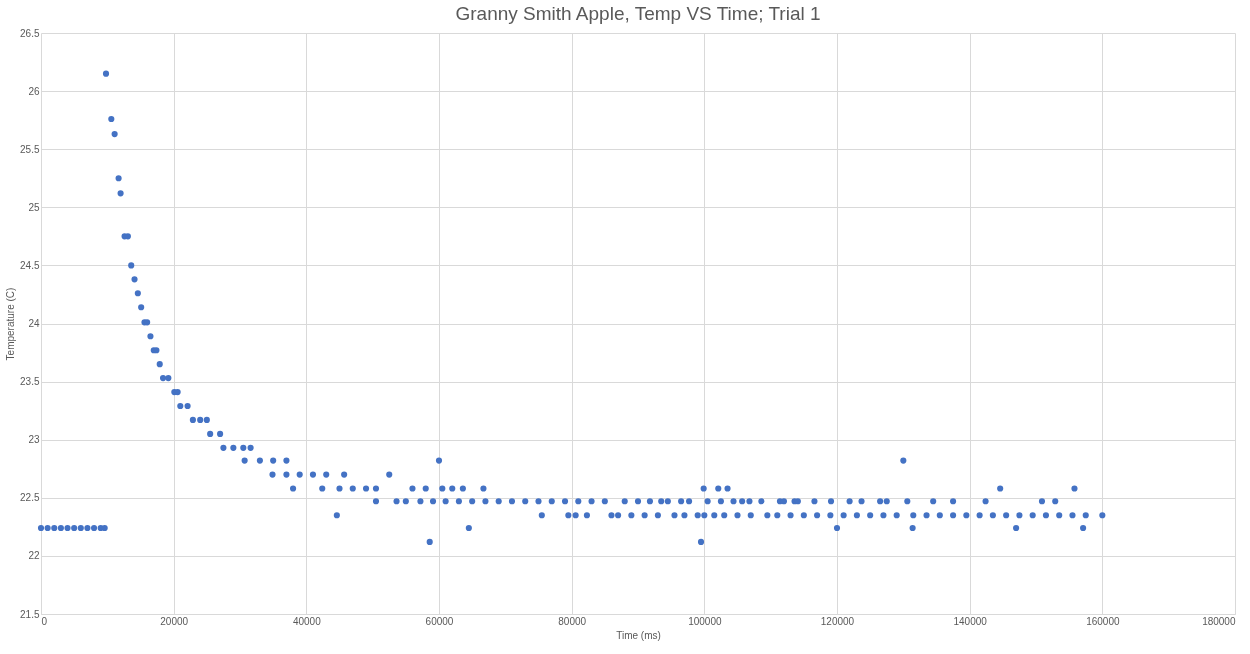 Image resolution: width=1250 pixels, height=654 pixels. Describe the element at coordinates (44, 621) in the screenshot. I see `x-tick-label: 0` at that location.